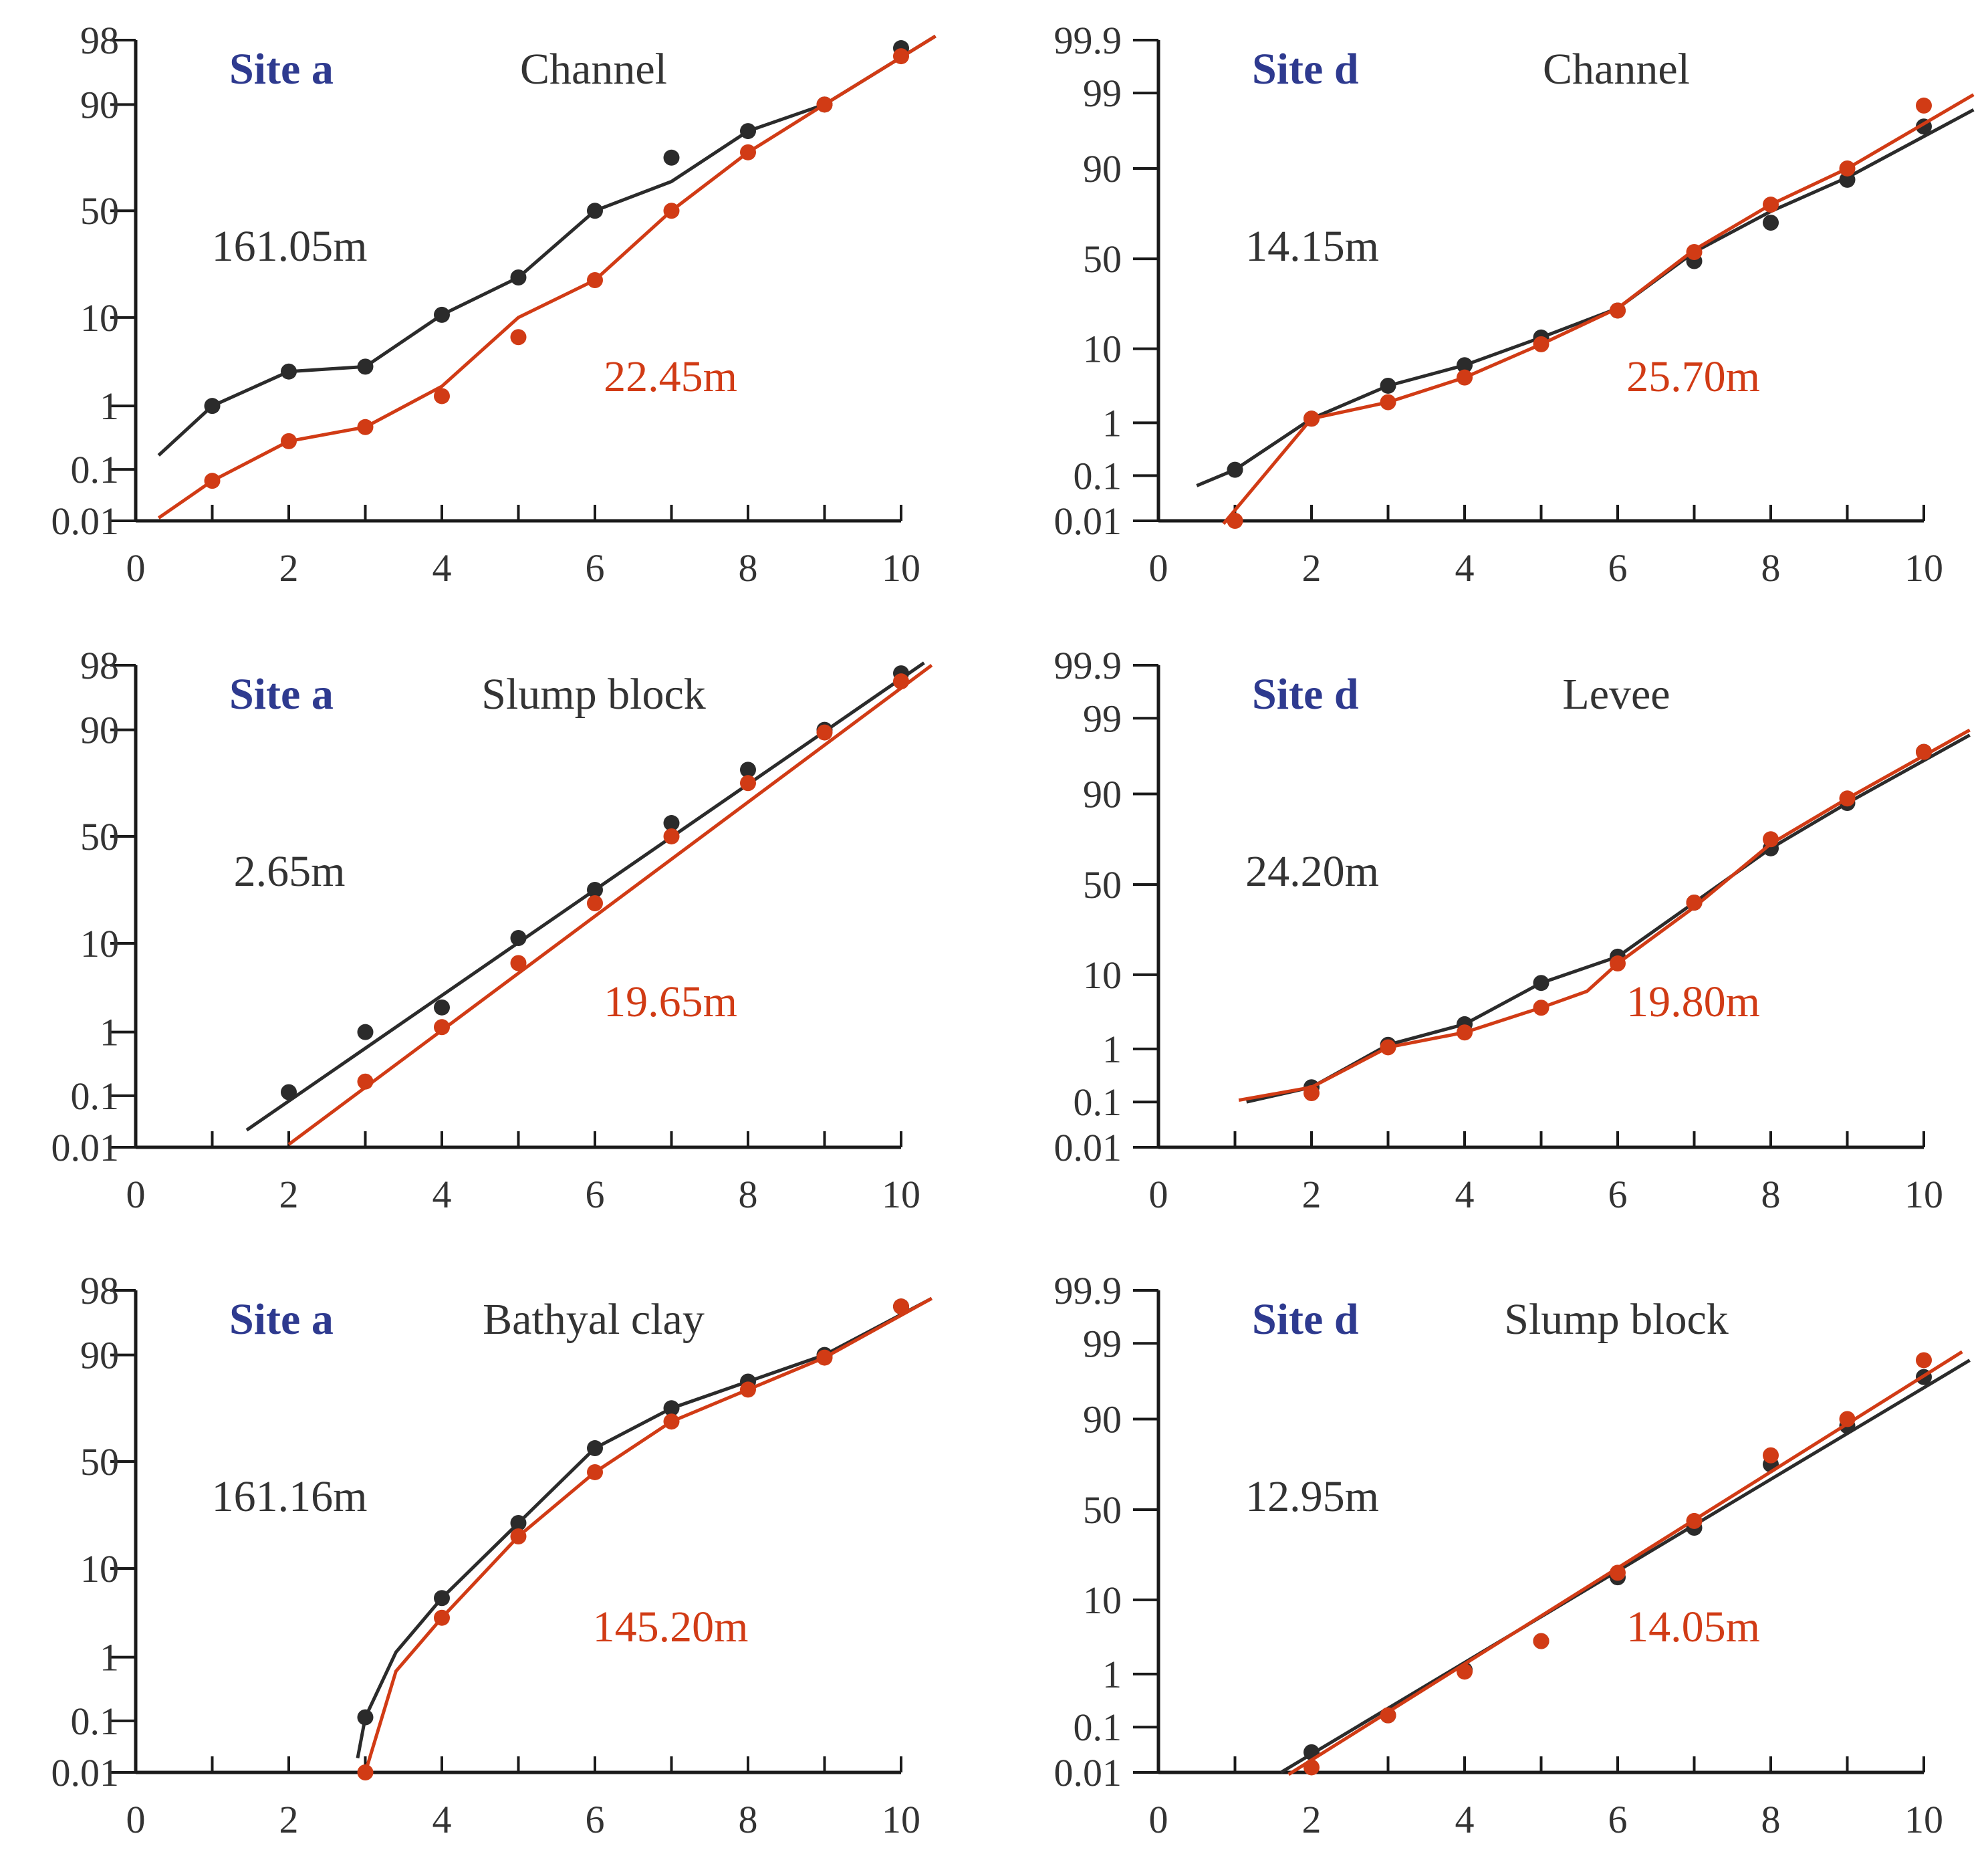 The width and height of the screenshot is (1988, 1860). I want to click on depth-label: 161.05m, so click(290, 246).